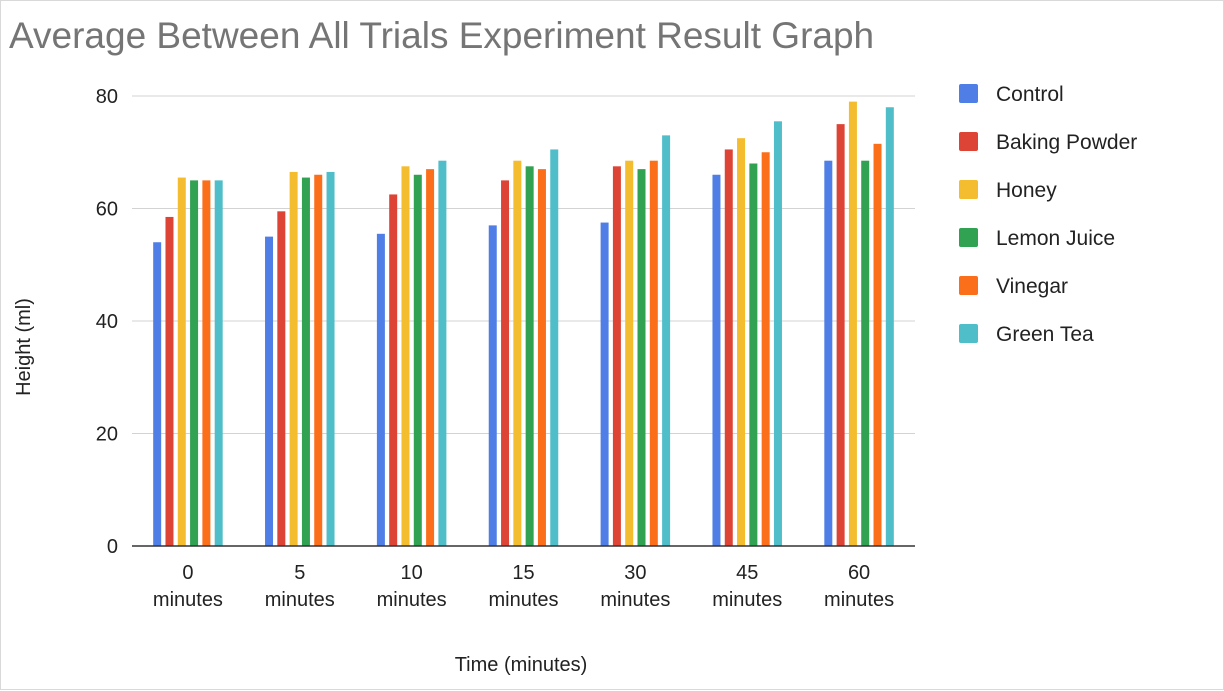 The image size is (1224, 691). What do you see at coordinates (1030, 94) in the screenshot?
I see `legend-entry: Control` at bounding box center [1030, 94].